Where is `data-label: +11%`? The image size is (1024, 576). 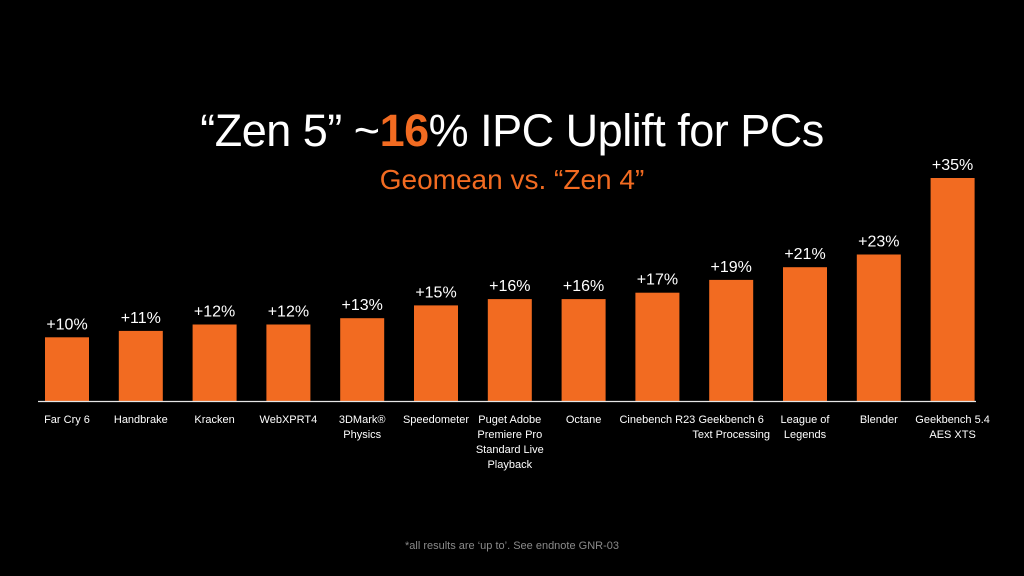 data-label: +11% is located at coordinates (141, 318).